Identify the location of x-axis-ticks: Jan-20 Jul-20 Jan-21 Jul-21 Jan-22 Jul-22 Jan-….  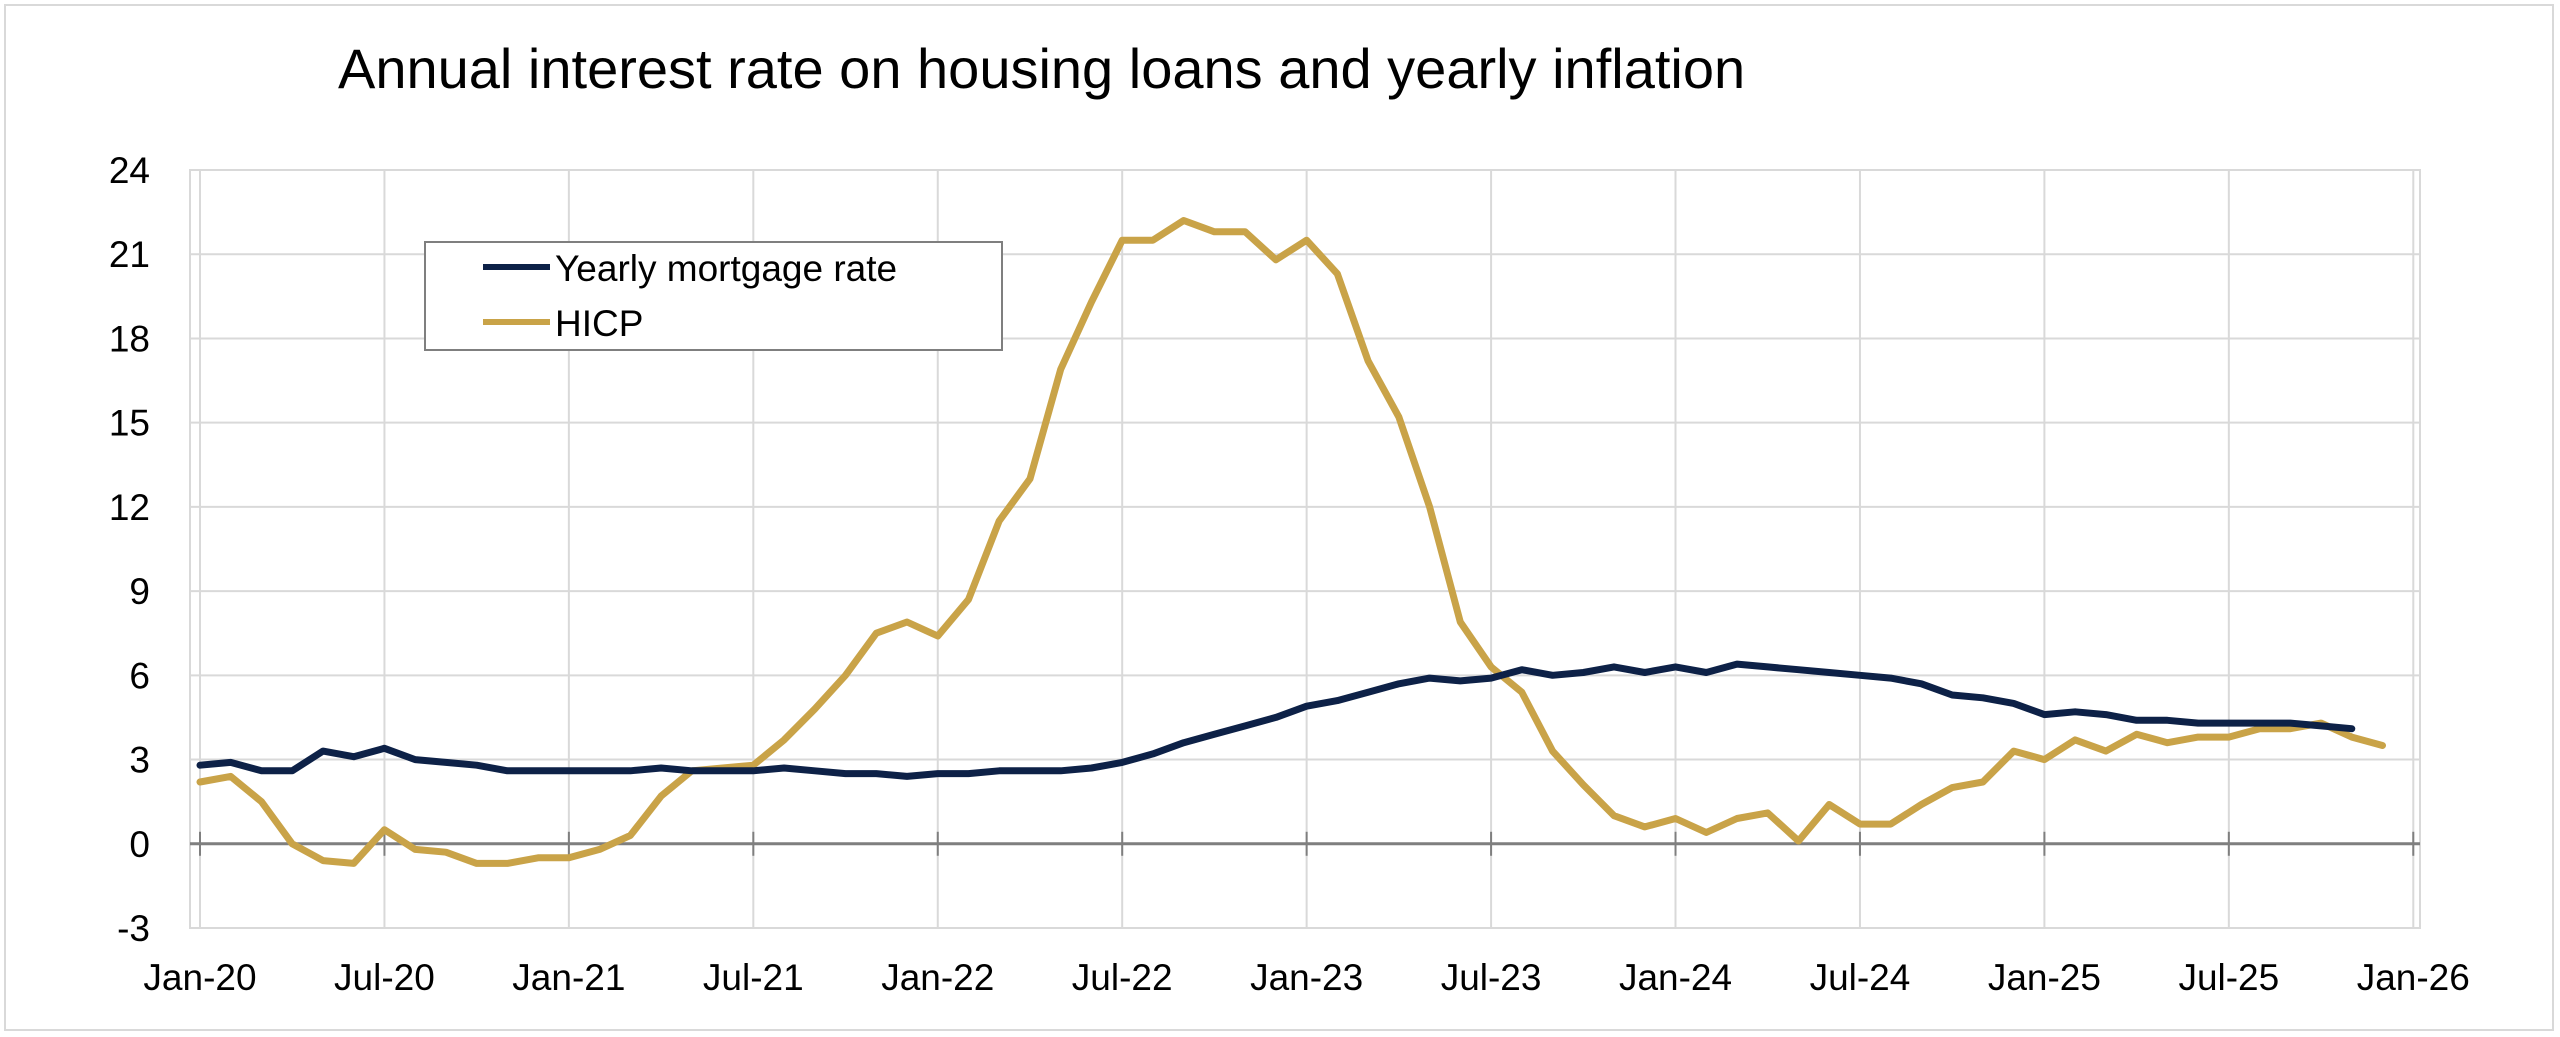
(1306, 914).